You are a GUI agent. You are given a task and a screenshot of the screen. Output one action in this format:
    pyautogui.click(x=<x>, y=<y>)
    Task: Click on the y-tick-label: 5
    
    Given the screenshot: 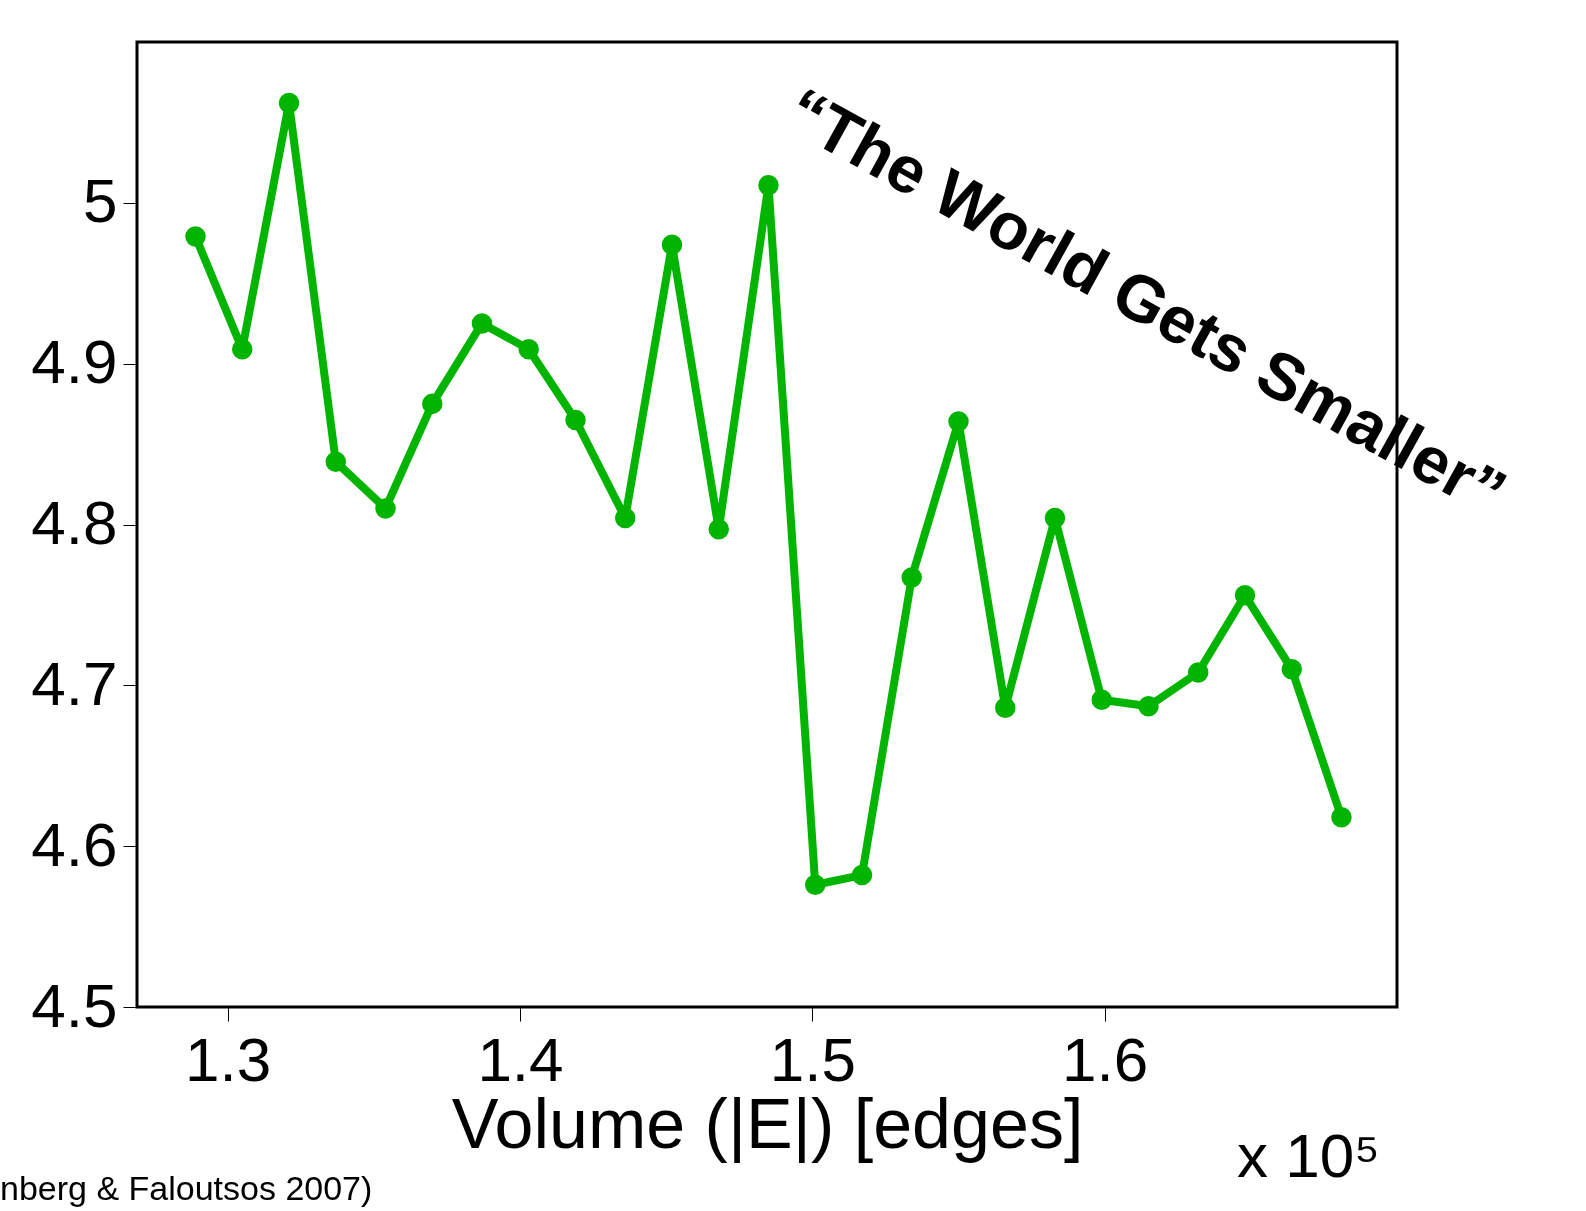 What is the action you would take?
    pyautogui.click(x=100, y=201)
    